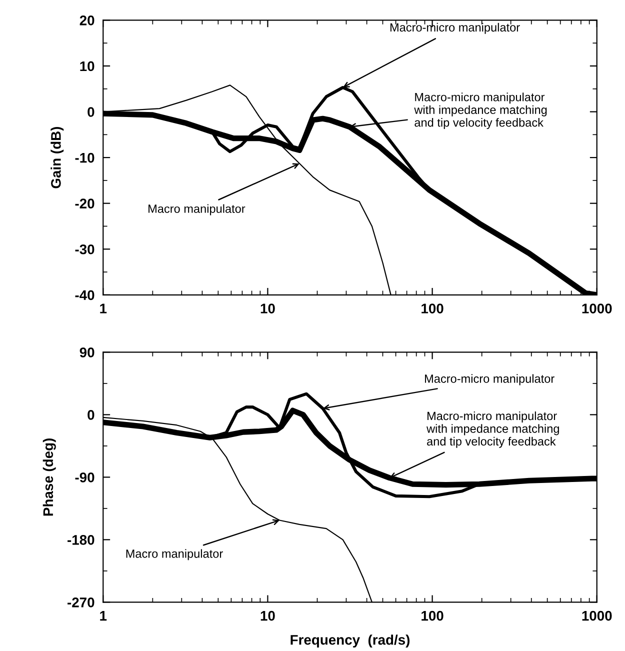  I want to click on y-tick-label: -30, so click(84, 249).